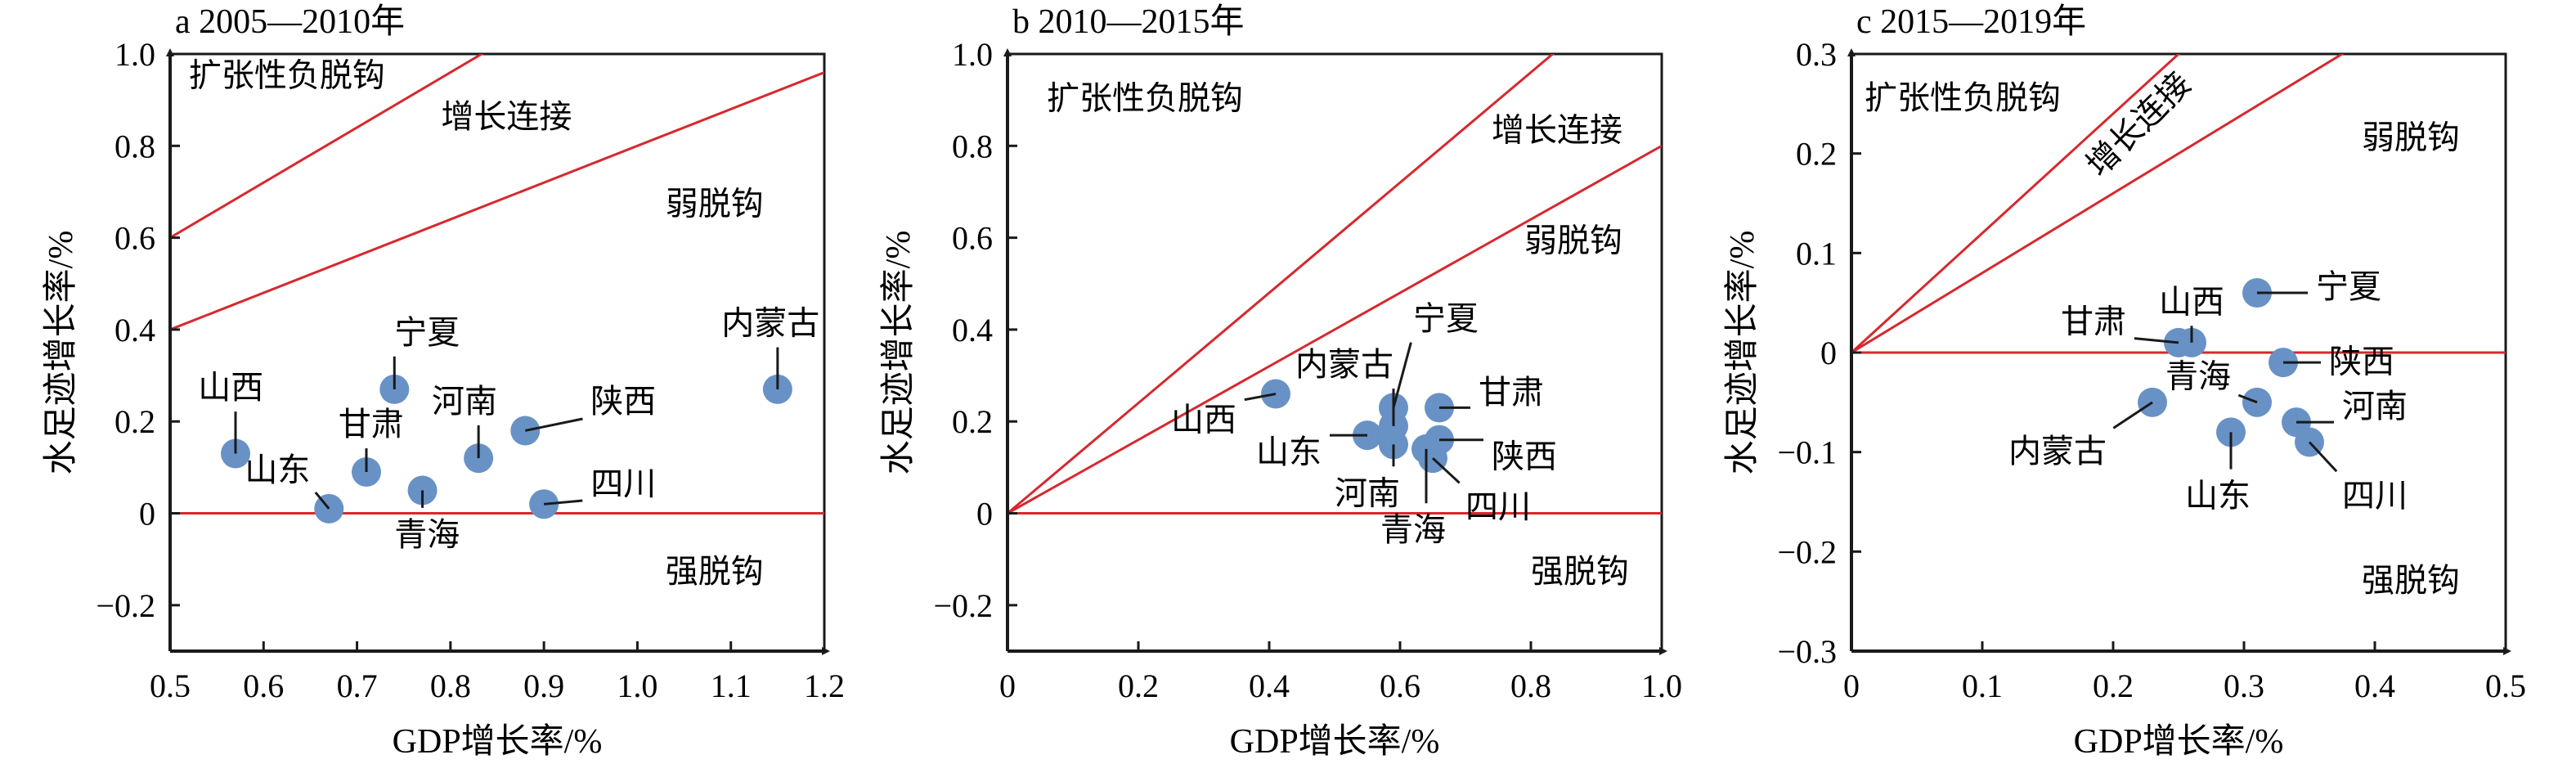 The height and width of the screenshot is (773, 2576). Describe the element at coordinates (1971, 22) in the screenshot. I see `panel-title: c 2015—2019年` at that location.